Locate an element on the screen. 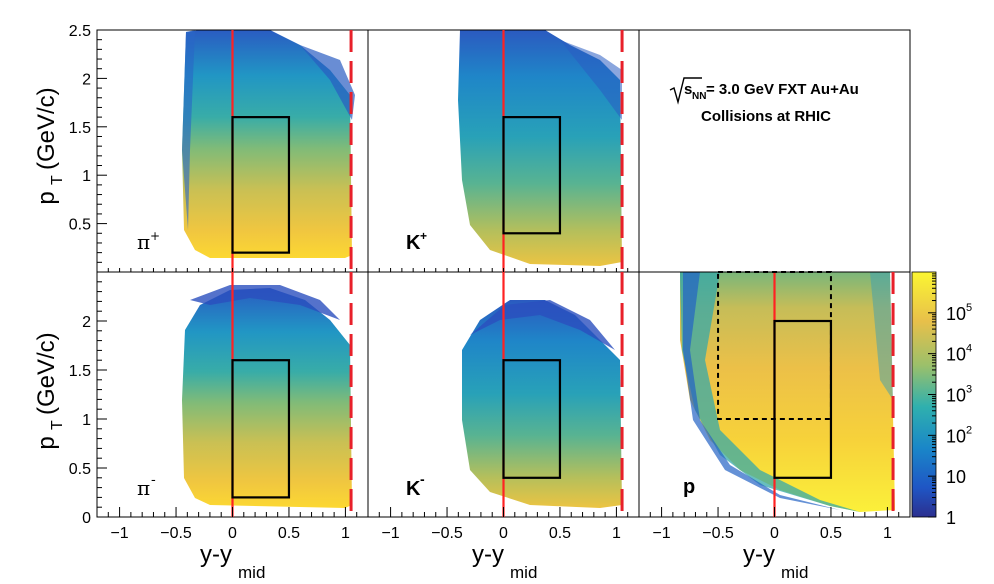 This screenshot has height=584, width=994. colorbar-tick-exponent: 2 is located at coordinates (969, 430).